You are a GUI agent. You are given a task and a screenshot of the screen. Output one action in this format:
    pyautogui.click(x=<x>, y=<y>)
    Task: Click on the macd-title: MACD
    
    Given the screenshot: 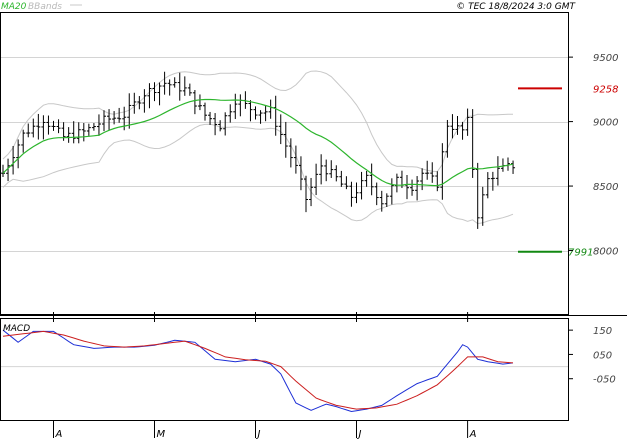 What is the action you would take?
    pyautogui.click(x=16, y=329)
    